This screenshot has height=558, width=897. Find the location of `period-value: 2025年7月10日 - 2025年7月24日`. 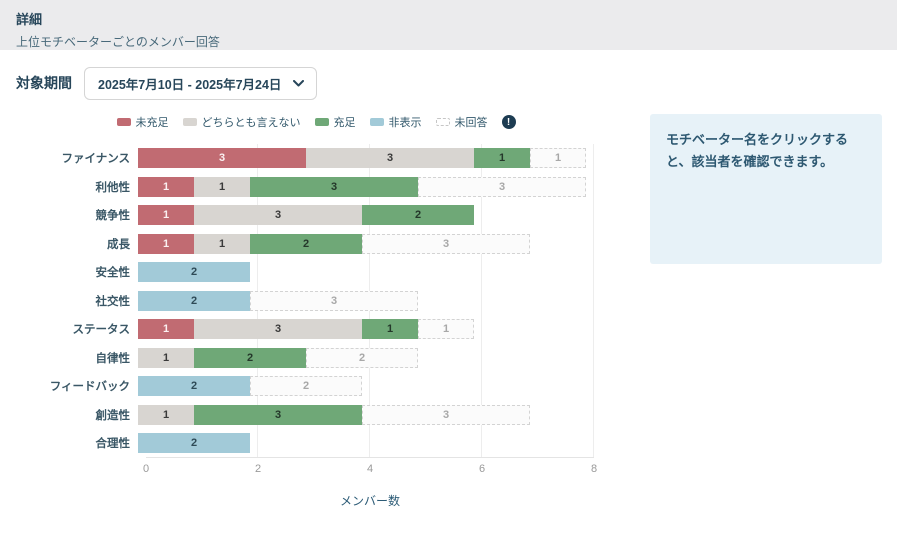

period-value: 2025年7月10日 - 2025年7月24日 is located at coordinates (190, 84).